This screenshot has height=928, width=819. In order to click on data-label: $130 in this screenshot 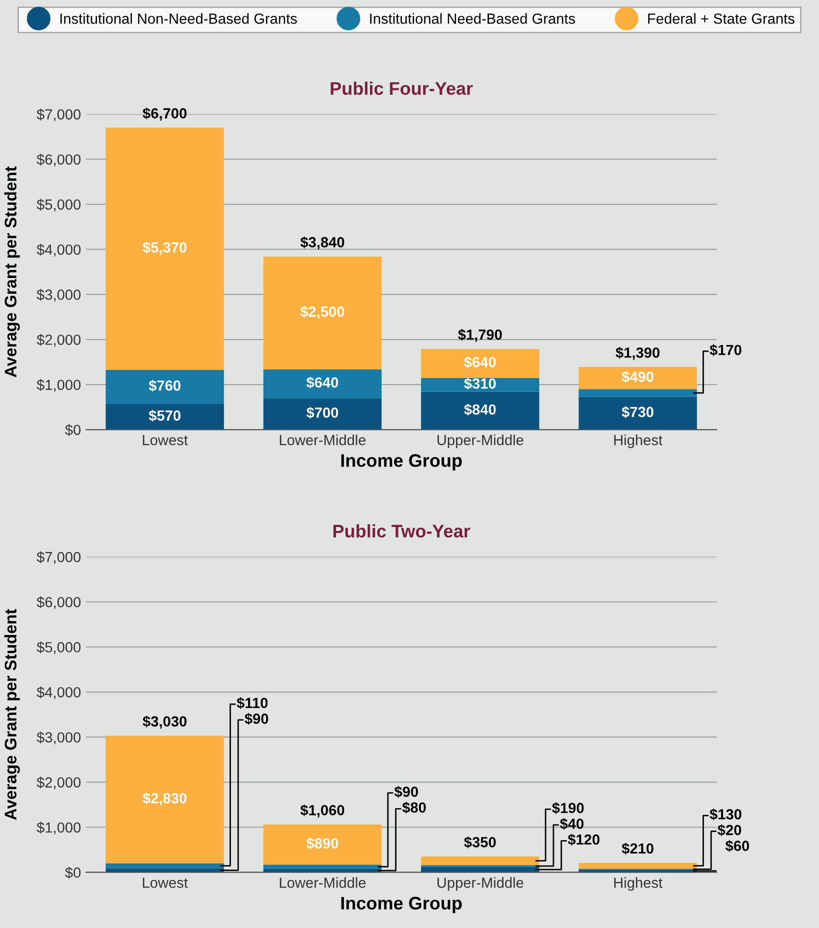, I will do `click(726, 814)`.